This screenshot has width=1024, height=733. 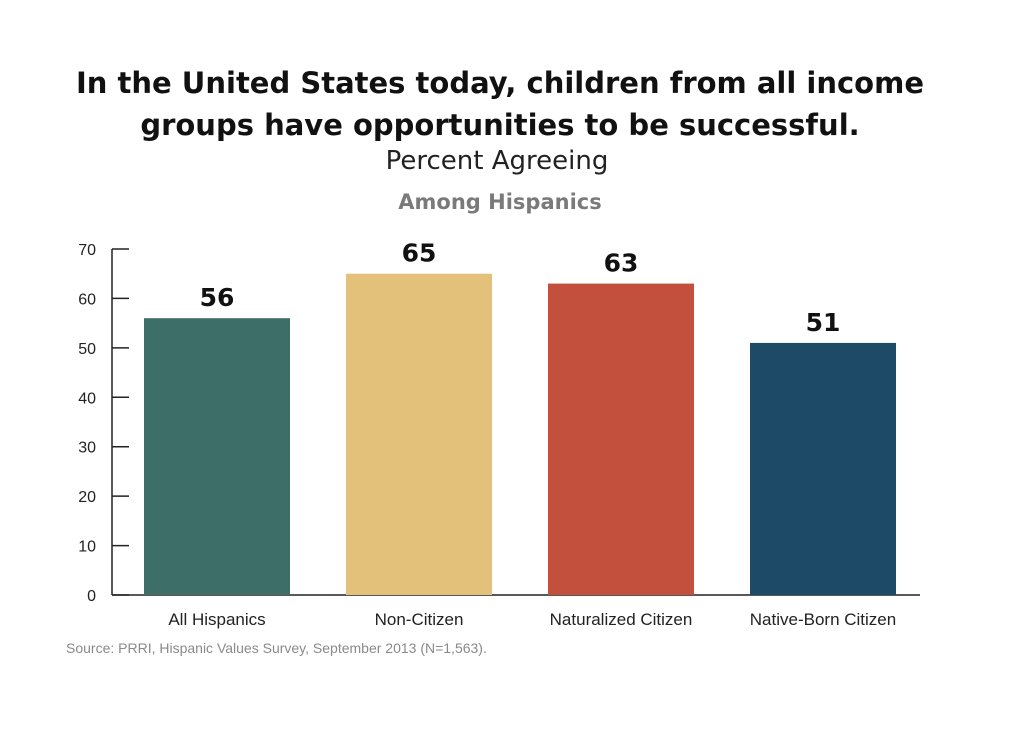 I want to click on bar-all-hispanics, so click(x=217, y=456).